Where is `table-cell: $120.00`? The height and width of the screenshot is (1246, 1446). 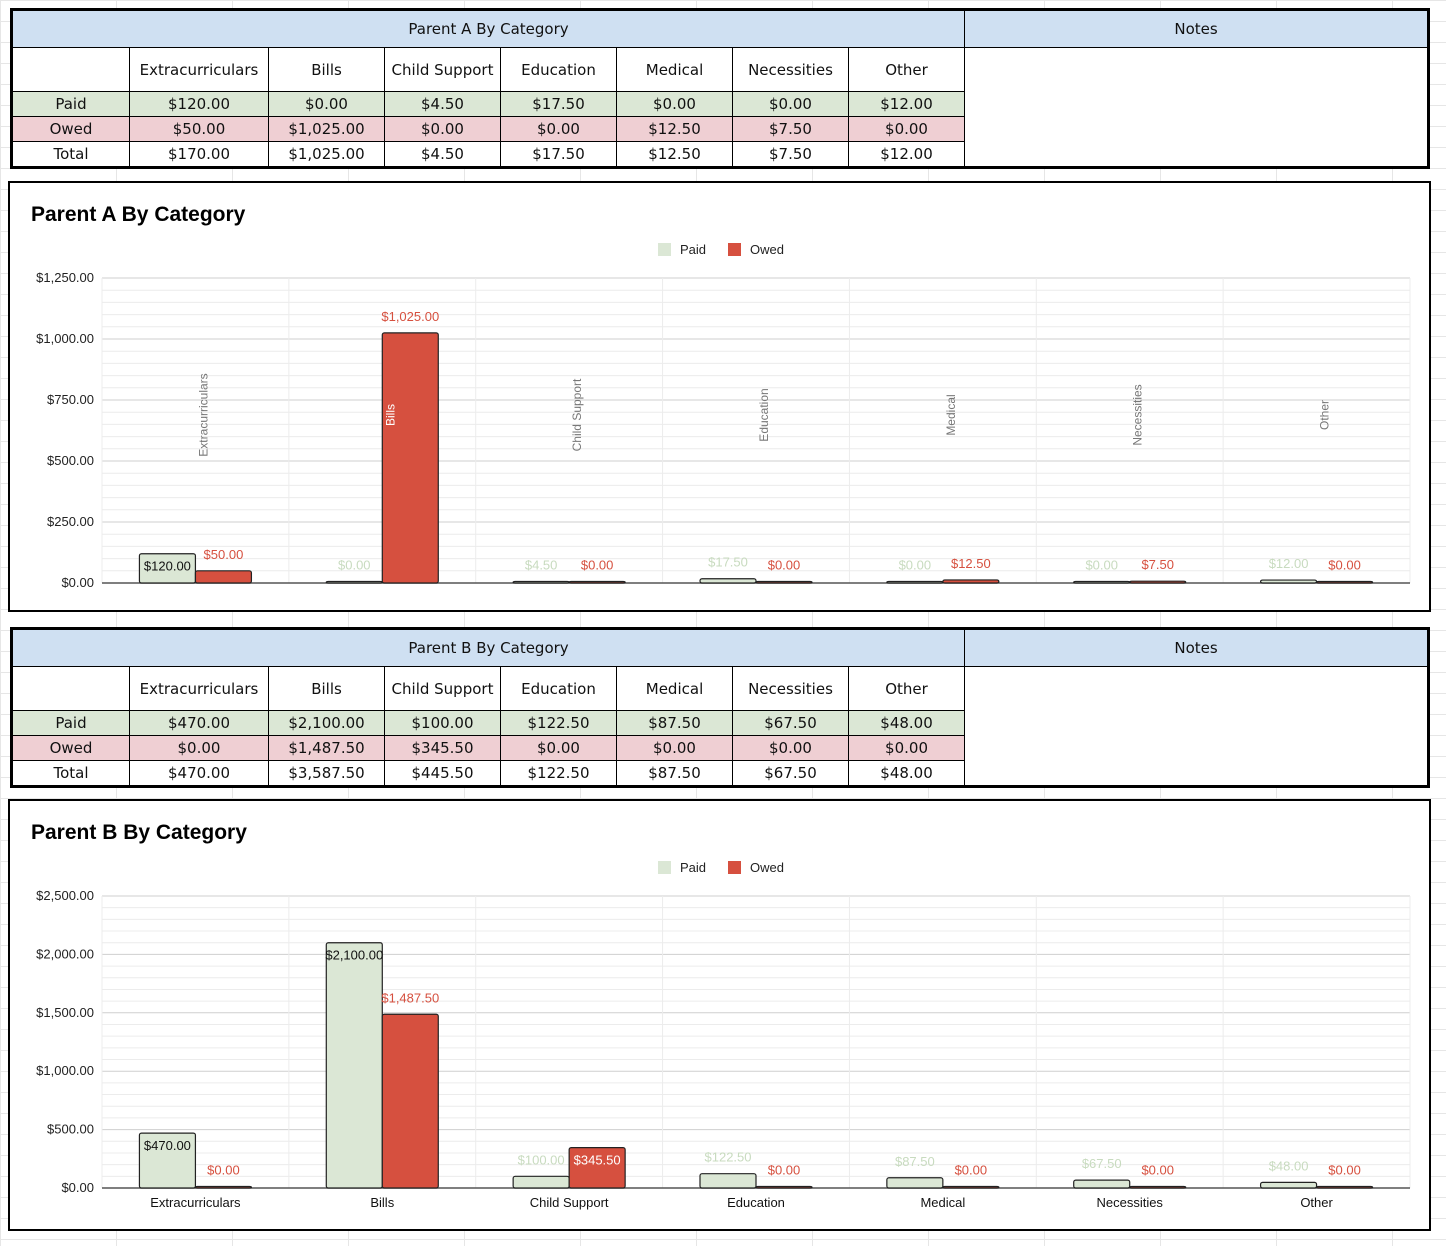
table-cell: $120.00 is located at coordinates (199, 104).